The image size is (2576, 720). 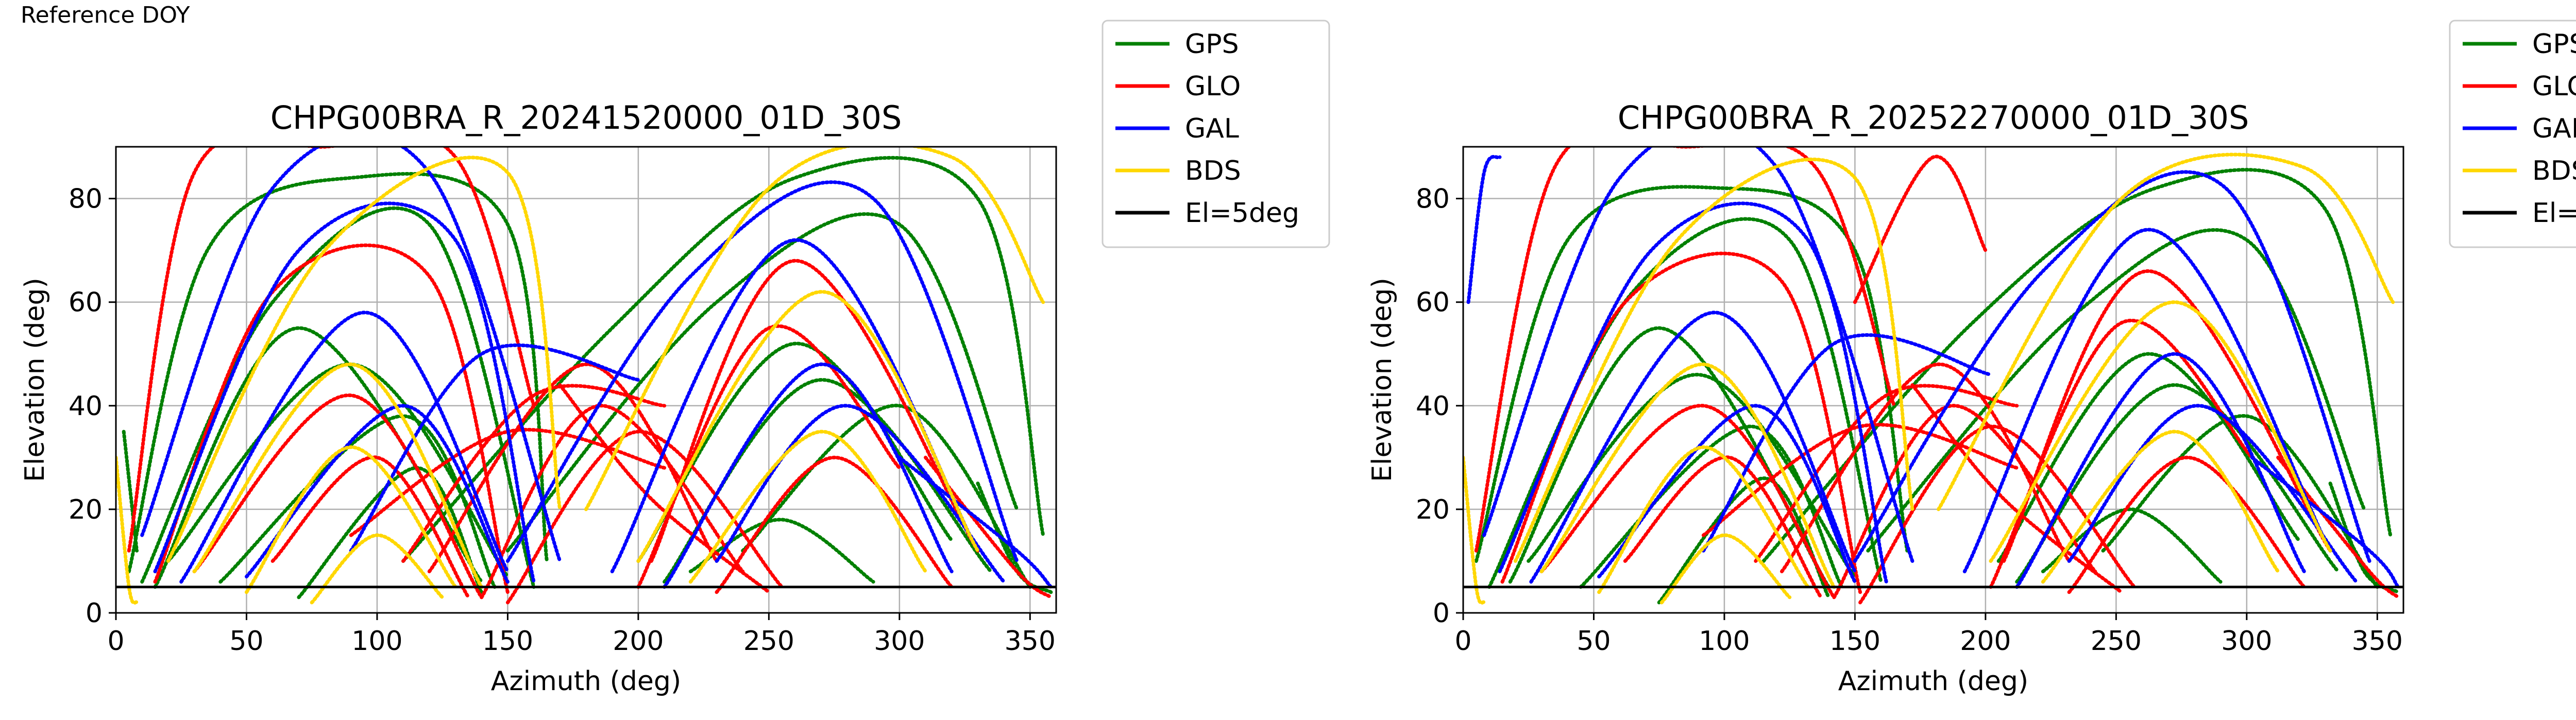 What do you see at coordinates (86, 406) in the screenshot?
I see `y-tick-label: 40` at bounding box center [86, 406].